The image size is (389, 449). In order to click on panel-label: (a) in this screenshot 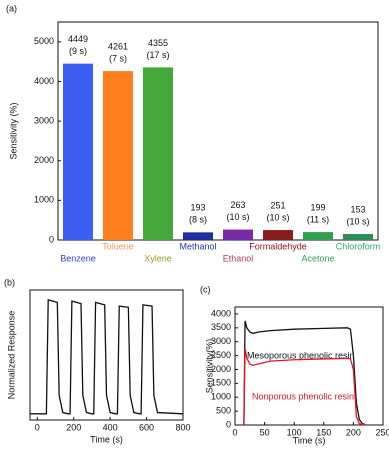, I will do `click(11, 8)`.